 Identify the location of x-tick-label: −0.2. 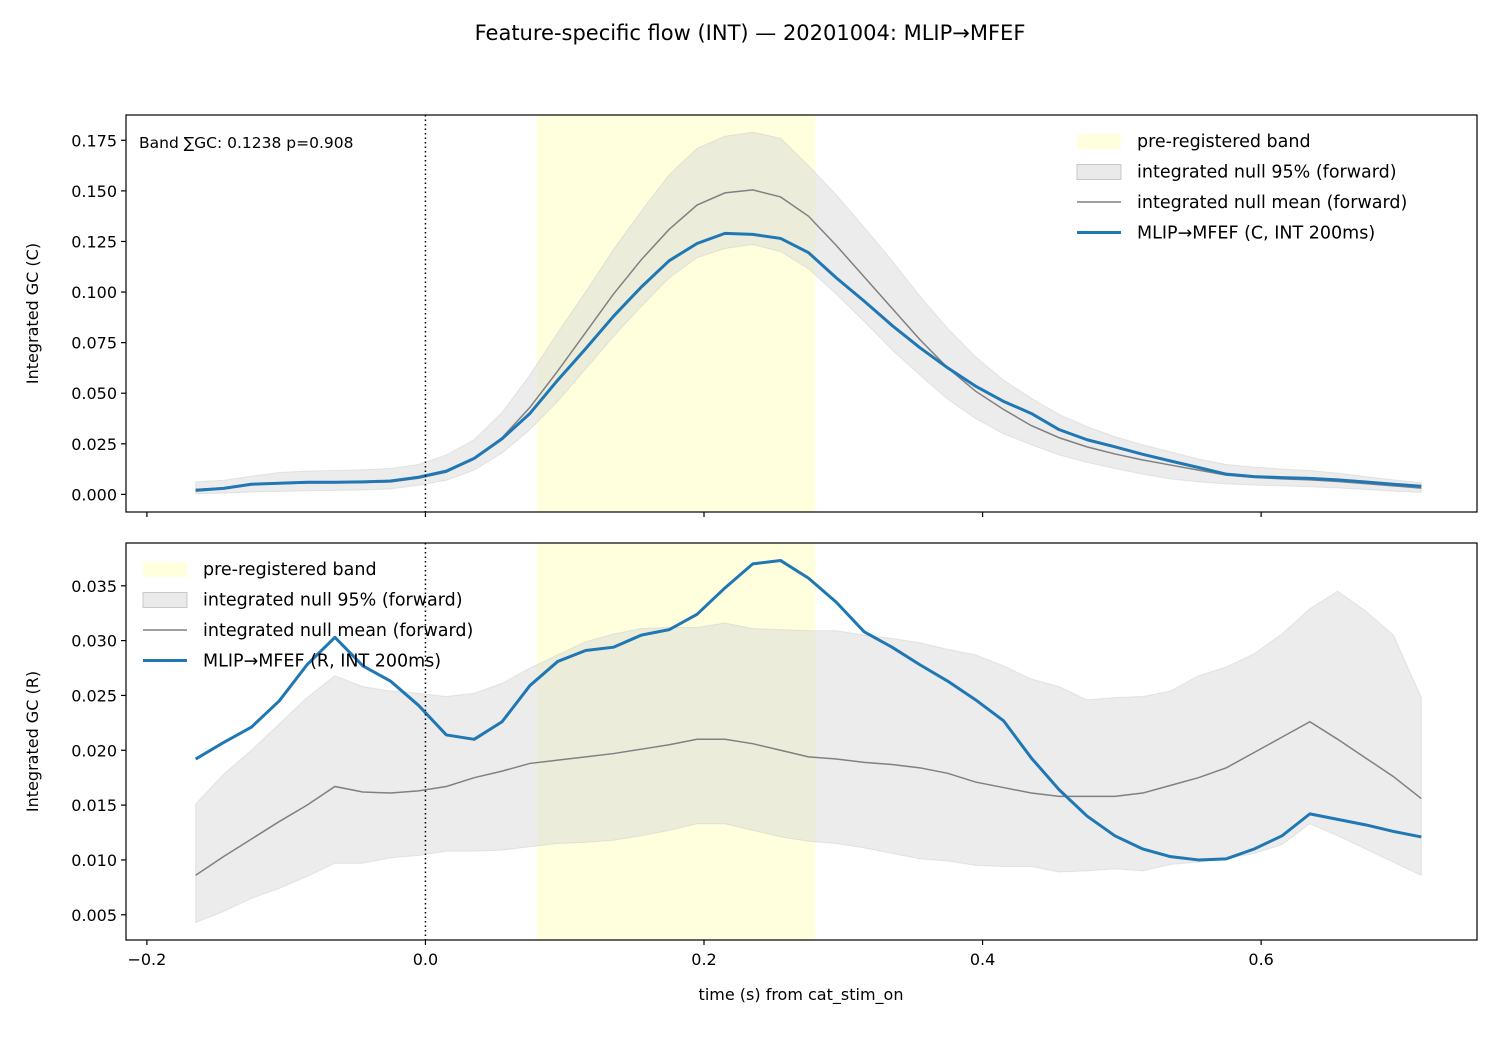
(146, 959).